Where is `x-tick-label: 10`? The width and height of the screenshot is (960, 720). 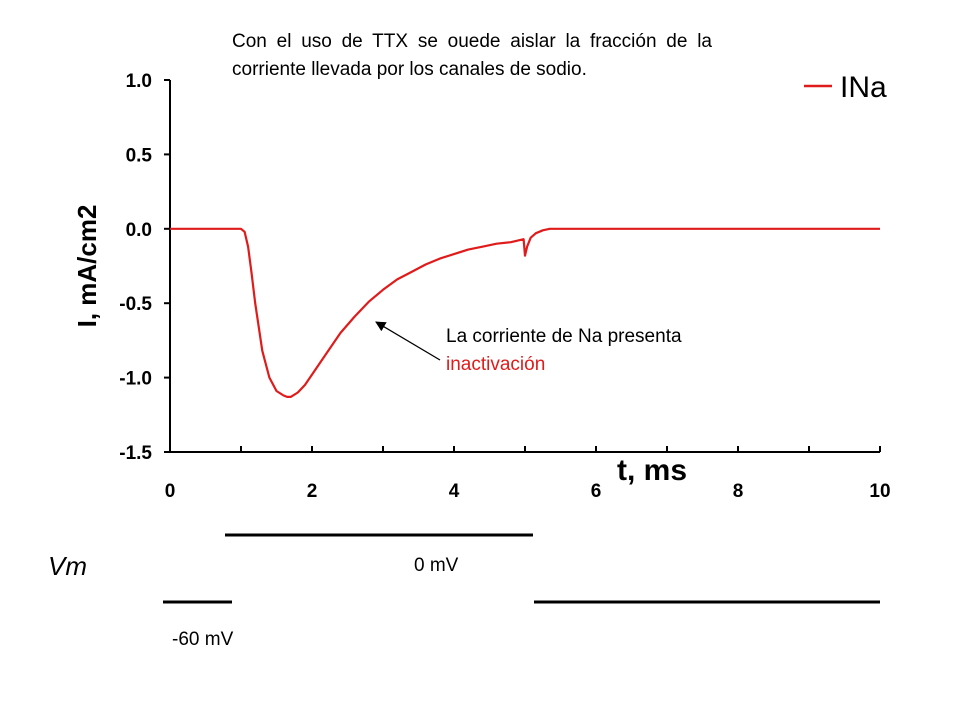
x-tick-label: 10 is located at coordinates (879, 491).